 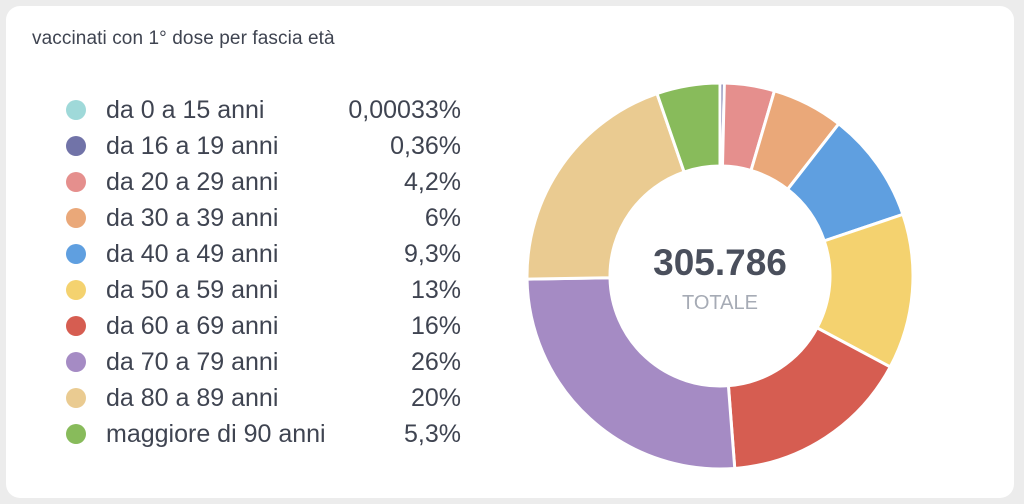 What do you see at coordinates (185, 109) in the screenshot?
I see `legend-label: da 0 a 15 anni` at bounding box center [185, 109].